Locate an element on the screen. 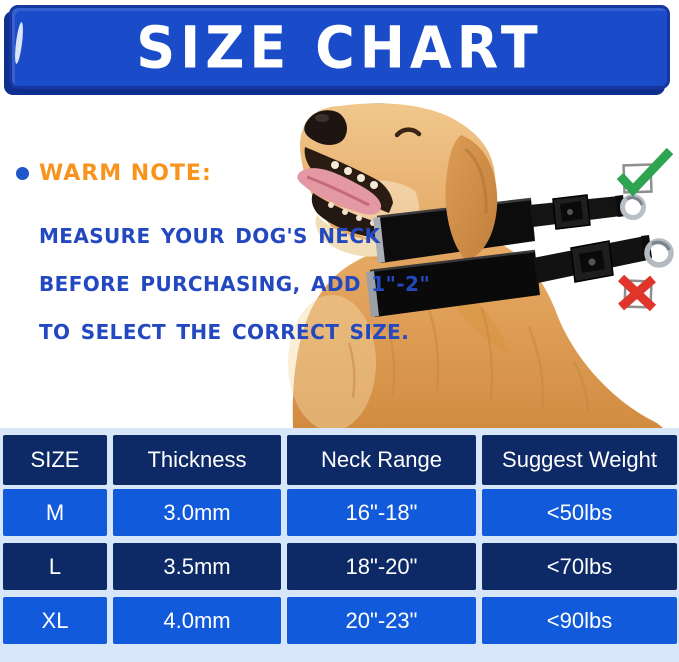 This screenshot has width=679, height=662. col-header-size: SIZE is located at coordinates (55, 460).